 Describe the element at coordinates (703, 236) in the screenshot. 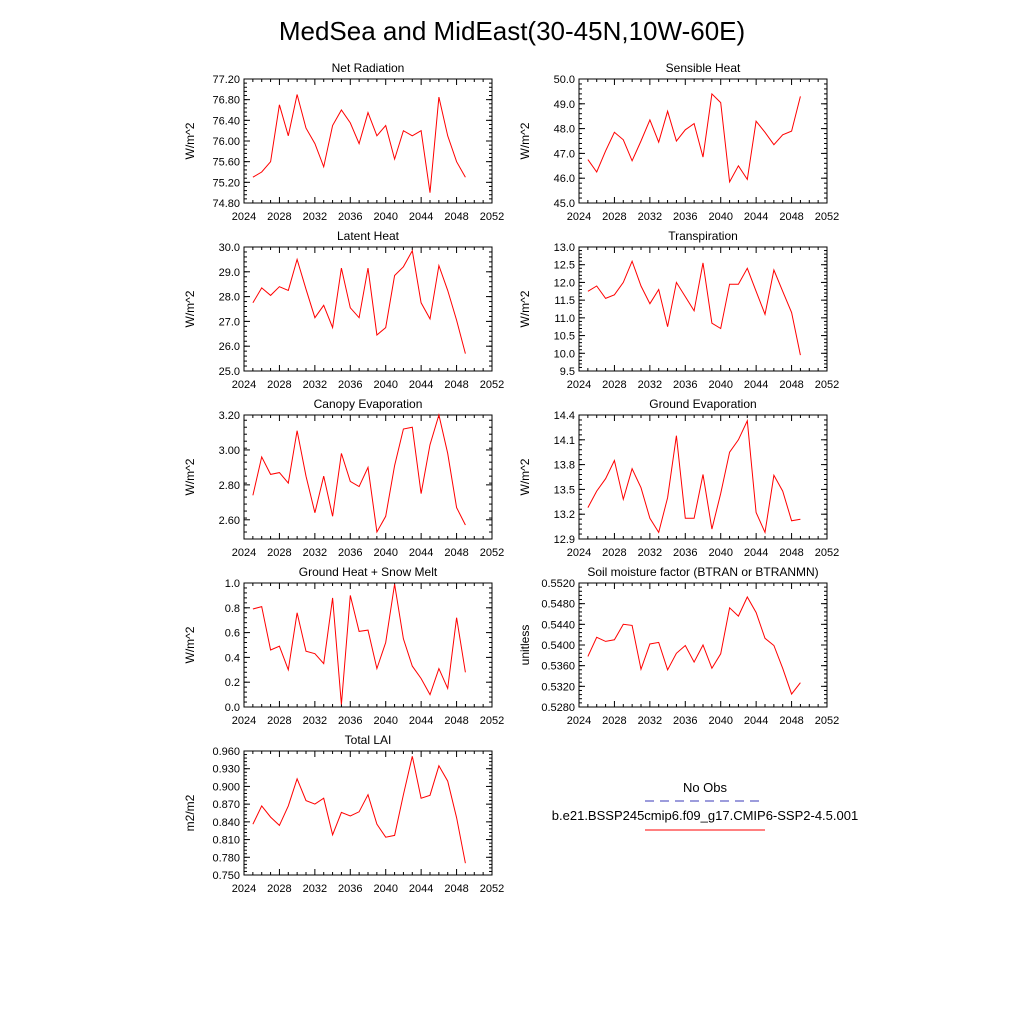

I see `panel-title: Transpiration` at that location.